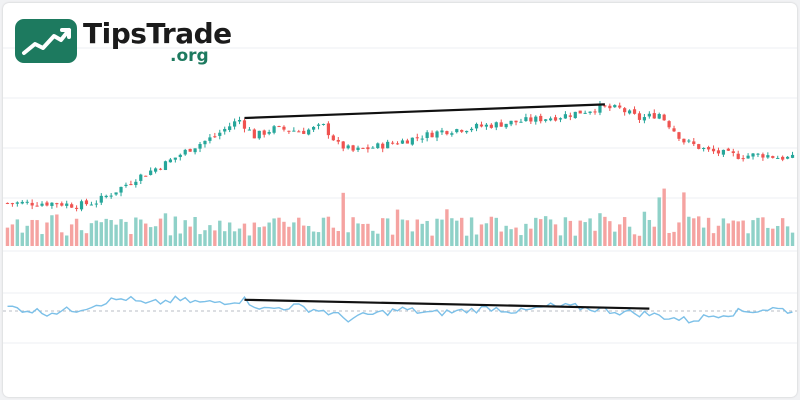 Image resolution: width=800 pixels, height=400 pixels. I want to click on tipstrade-logo: TipsTrade .org, so click(123, 43).